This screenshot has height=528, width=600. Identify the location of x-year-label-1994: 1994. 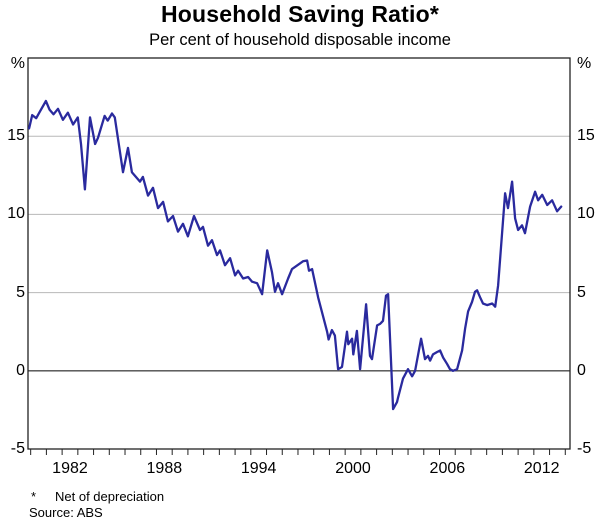
(258, 468).